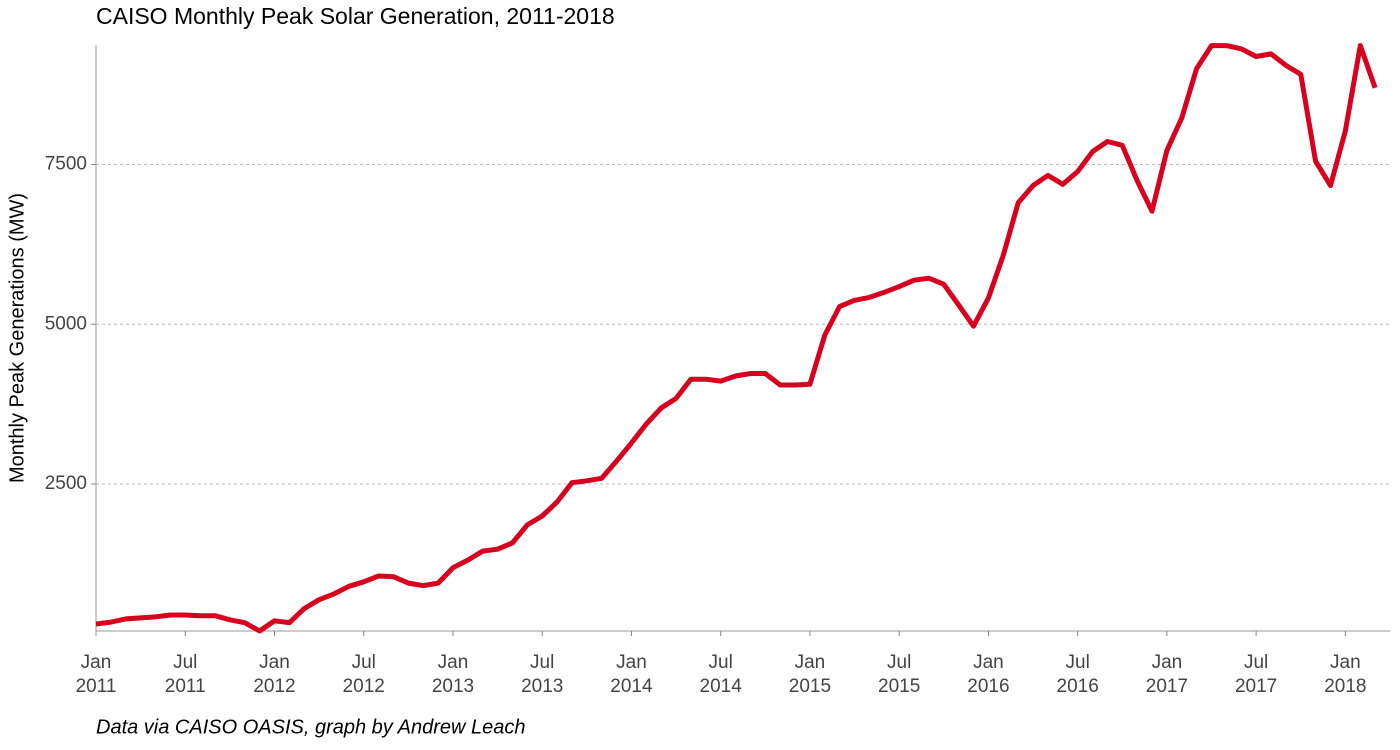 The image size is (1400, 750). Describe the element at coordinates (364, 674) in the screenshot. I see `x-tick-label: Jul 2012` at that location.